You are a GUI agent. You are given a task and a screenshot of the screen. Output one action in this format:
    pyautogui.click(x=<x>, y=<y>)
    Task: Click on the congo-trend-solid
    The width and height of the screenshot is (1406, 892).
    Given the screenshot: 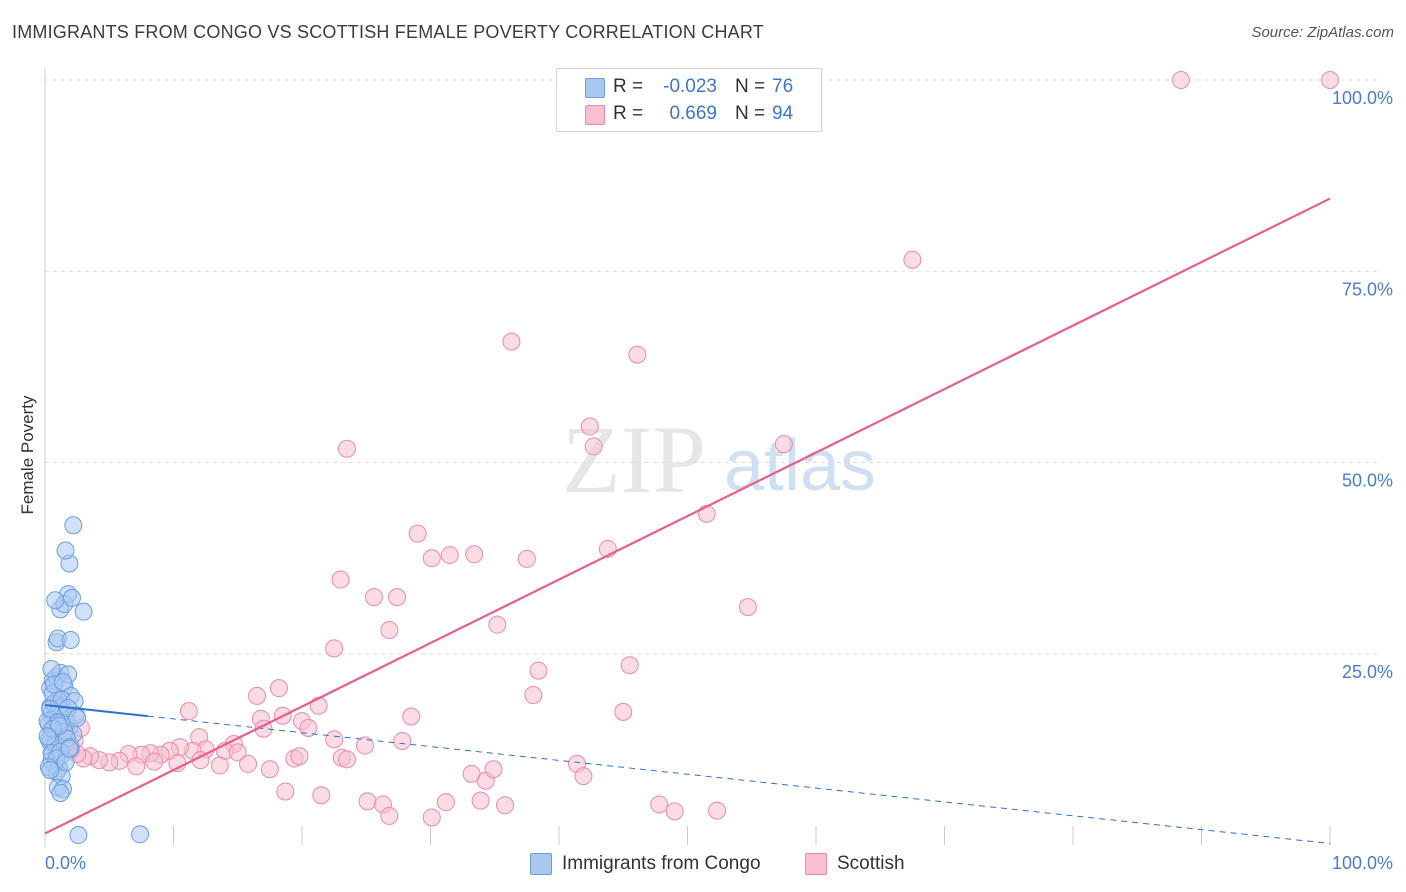 What is the action you would take?
    pyautogui.click(x=96, y=711)
    